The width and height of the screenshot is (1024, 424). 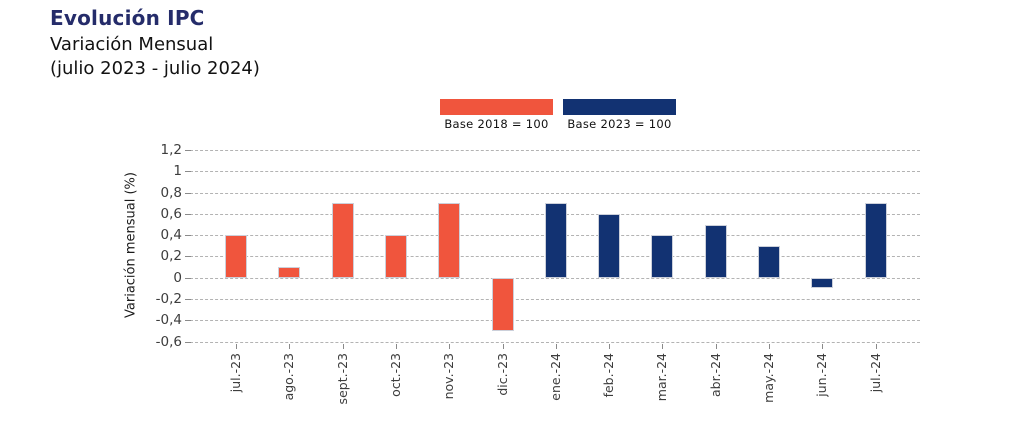 What do you see at coordinates (155, 68) in the screenshot?
I see `chart-period-range: (julio 2023 - julio 2024)` at bounding box center [155, 68].